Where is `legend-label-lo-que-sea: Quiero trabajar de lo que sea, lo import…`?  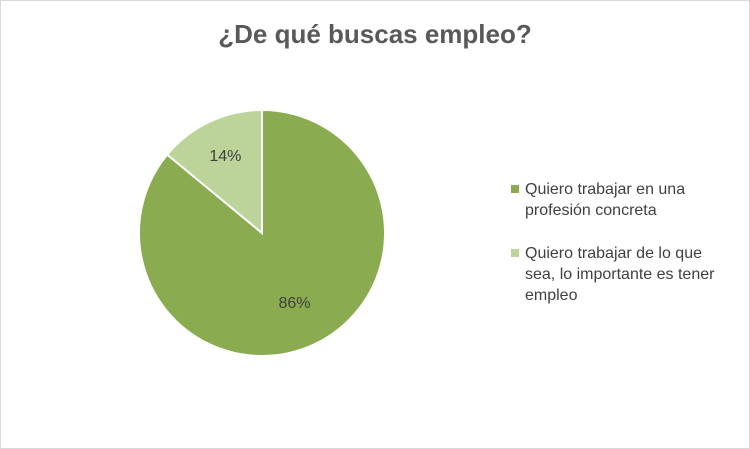 legend-label-lo-que-sea: Quiero trabajar de lo que sea, lo import… is located at coordinates (620, 274).